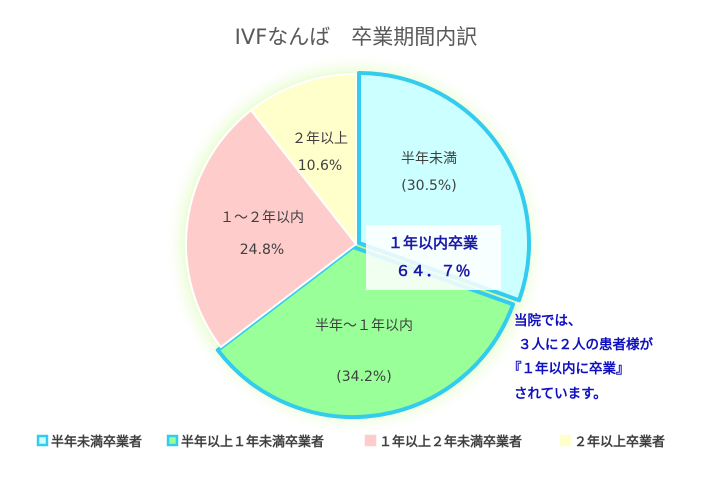  What do you see at coordinates (363, 377) in the screenshot?
I see `slice-value-half-to-one-year: (34.2%)` at bounding box center [363, 377].